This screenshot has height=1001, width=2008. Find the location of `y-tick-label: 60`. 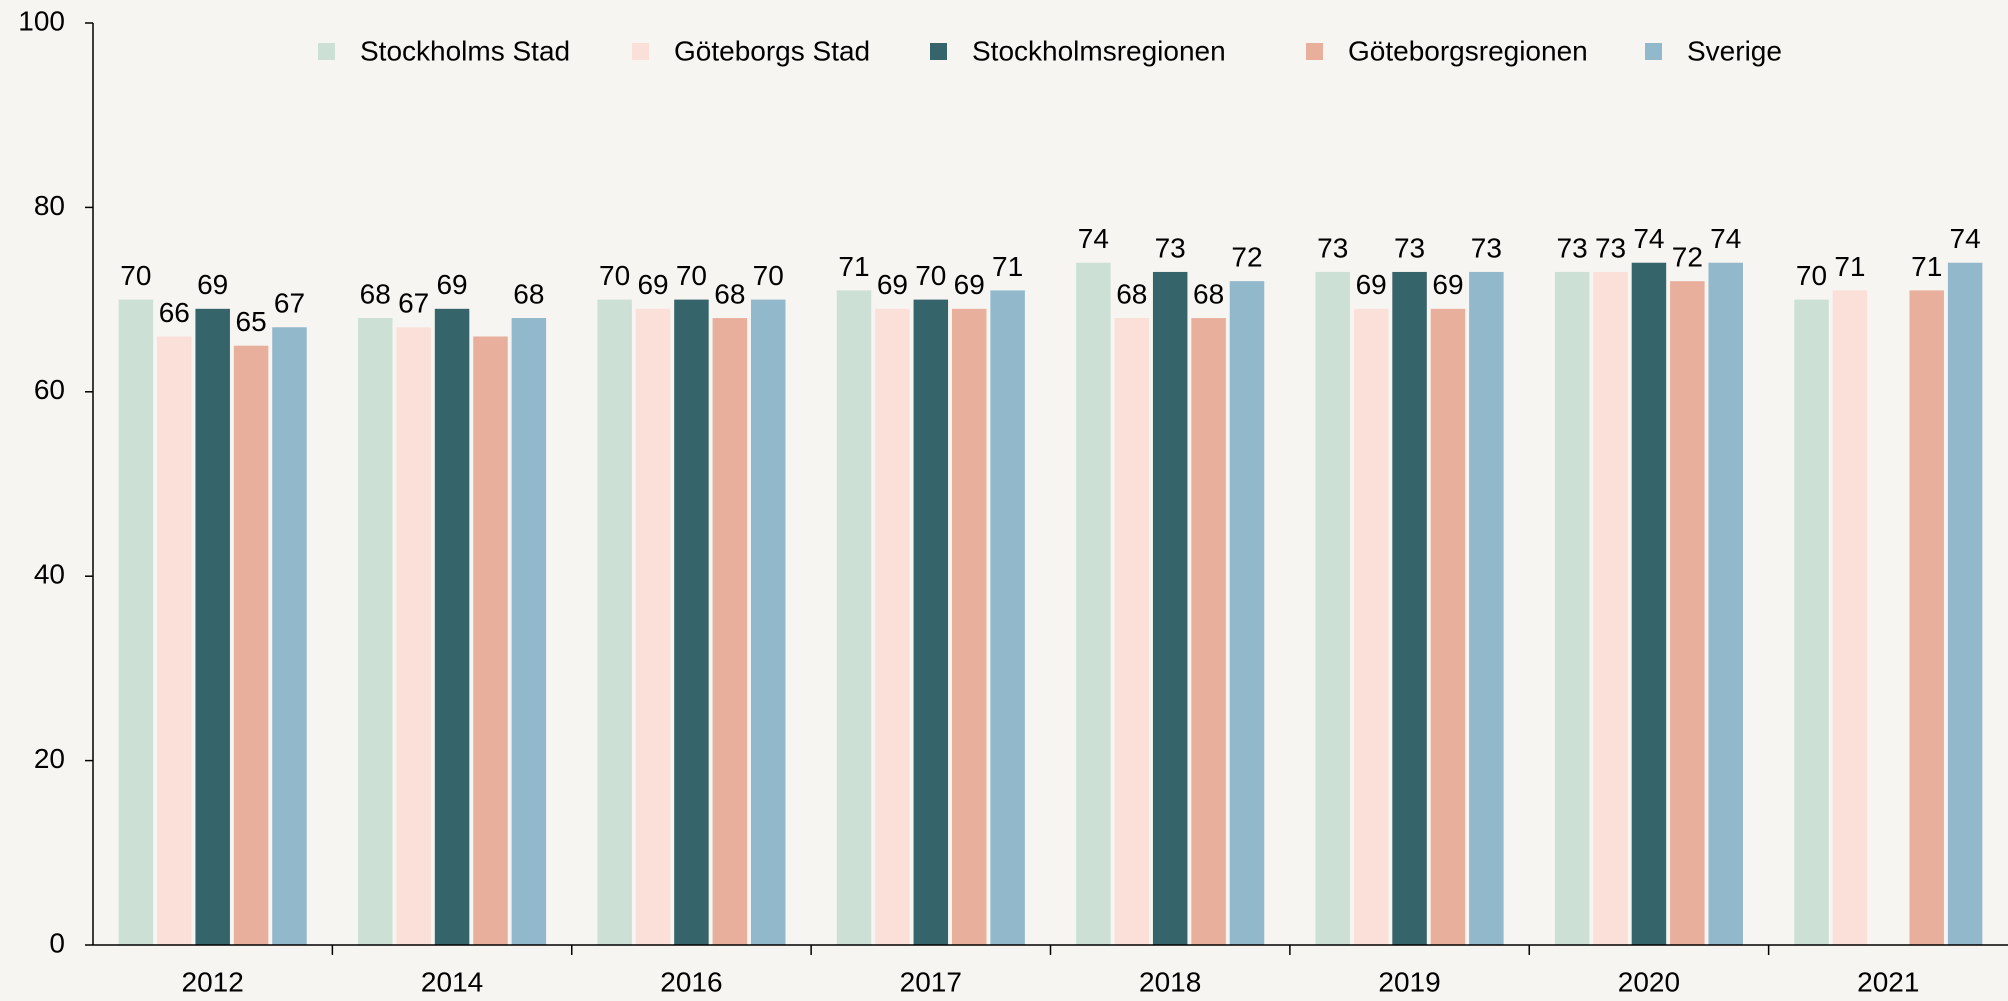

y-tick-label: 60 is located at coordinates (49, 389).